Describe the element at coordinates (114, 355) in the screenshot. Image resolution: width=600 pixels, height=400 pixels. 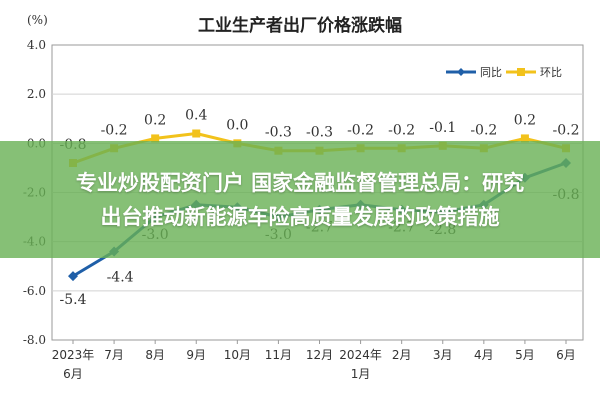
I see `x-tick-label: 7月` at that location.